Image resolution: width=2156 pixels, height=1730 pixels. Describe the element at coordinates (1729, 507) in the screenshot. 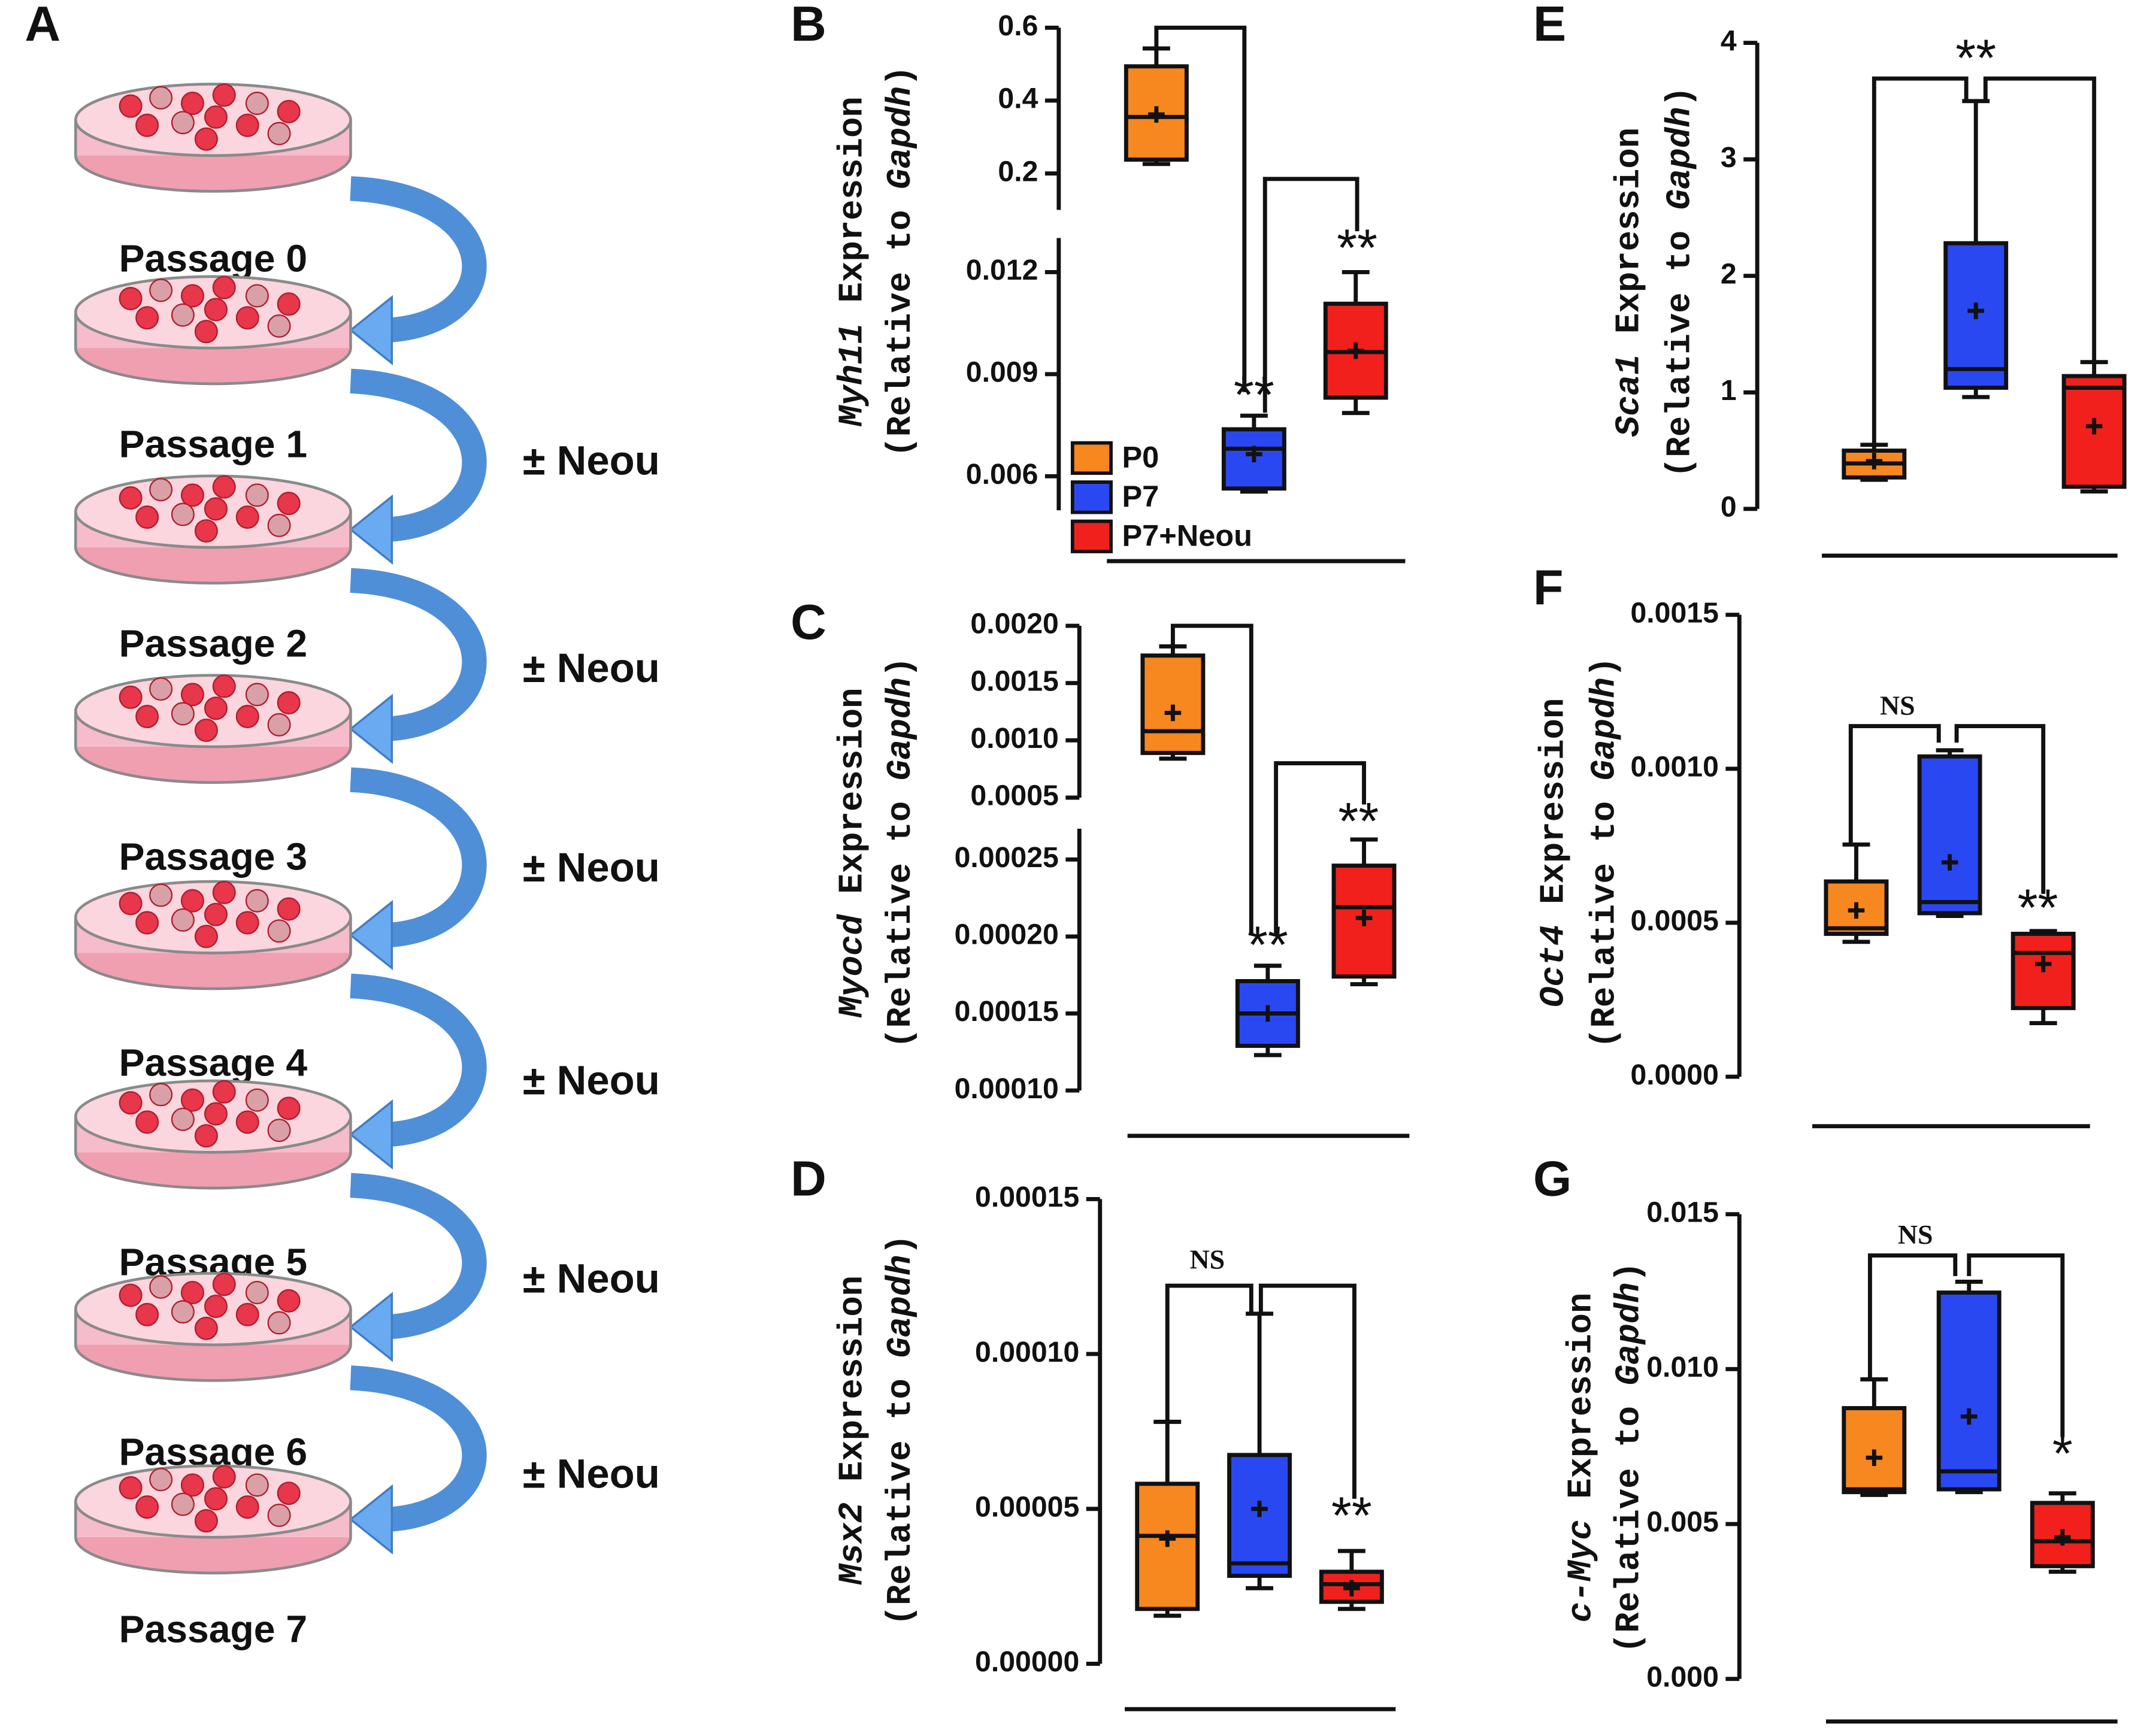

I see `y-tick-label: 0` at that location.